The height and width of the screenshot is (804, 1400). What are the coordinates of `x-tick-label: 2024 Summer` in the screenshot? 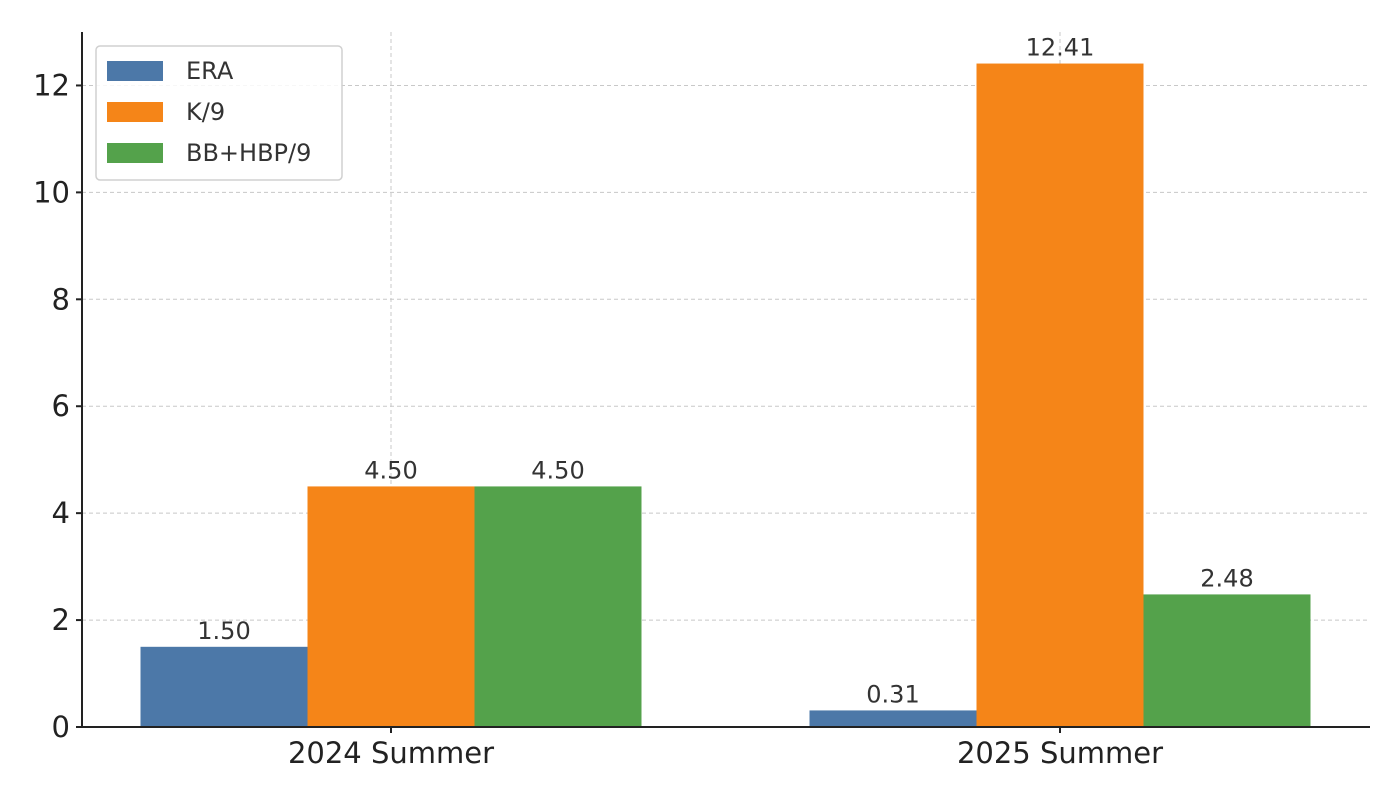 It's located at (391, 753).